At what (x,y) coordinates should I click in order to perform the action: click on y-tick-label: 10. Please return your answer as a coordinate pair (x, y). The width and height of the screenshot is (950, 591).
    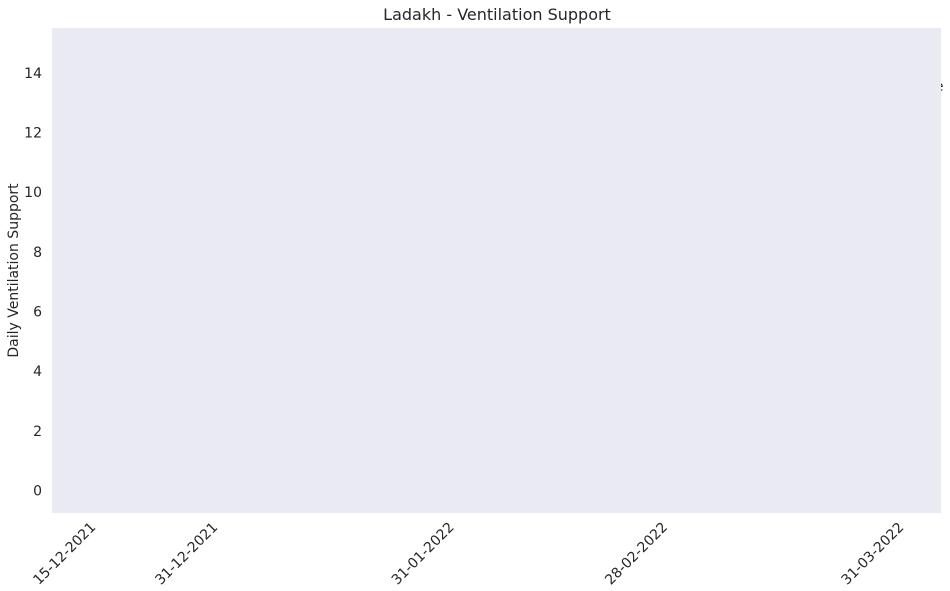
    Looking at the image, I should click on (33, 193).